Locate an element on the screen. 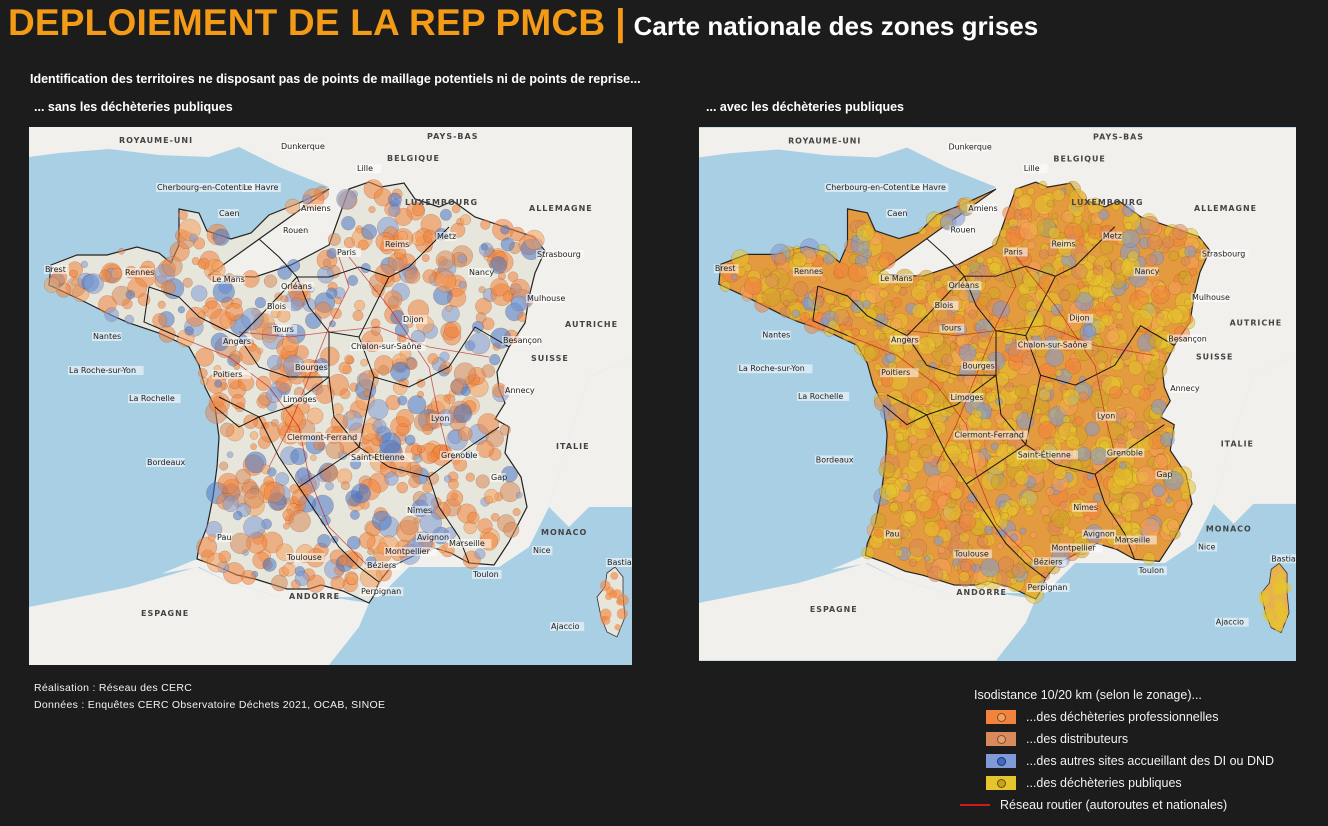  city-label: Nîmes is located at coordinates (1085, 507).